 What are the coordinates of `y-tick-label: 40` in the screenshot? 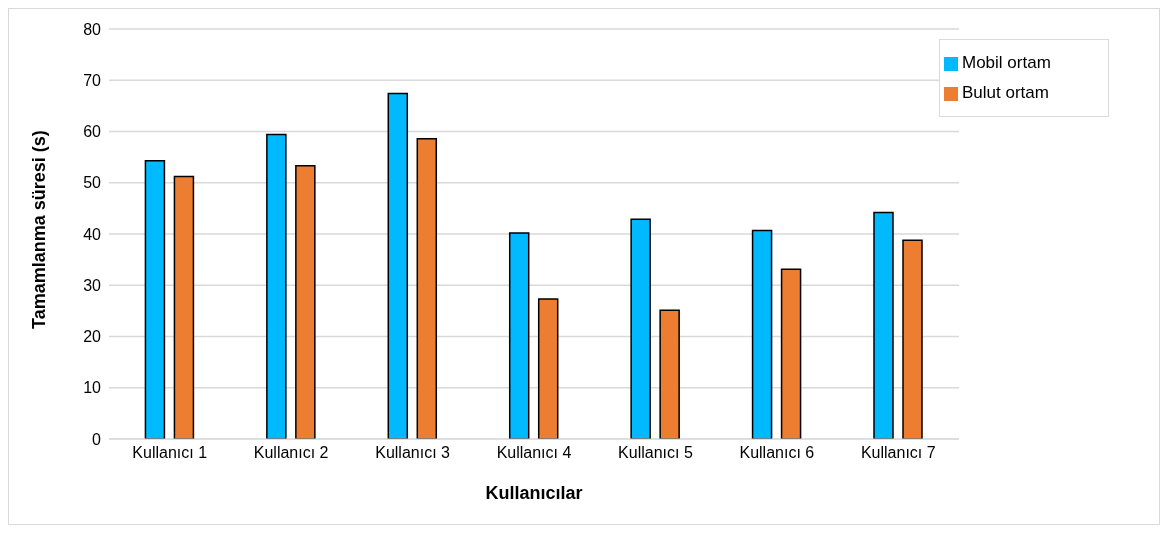 It's located at (92, 234).